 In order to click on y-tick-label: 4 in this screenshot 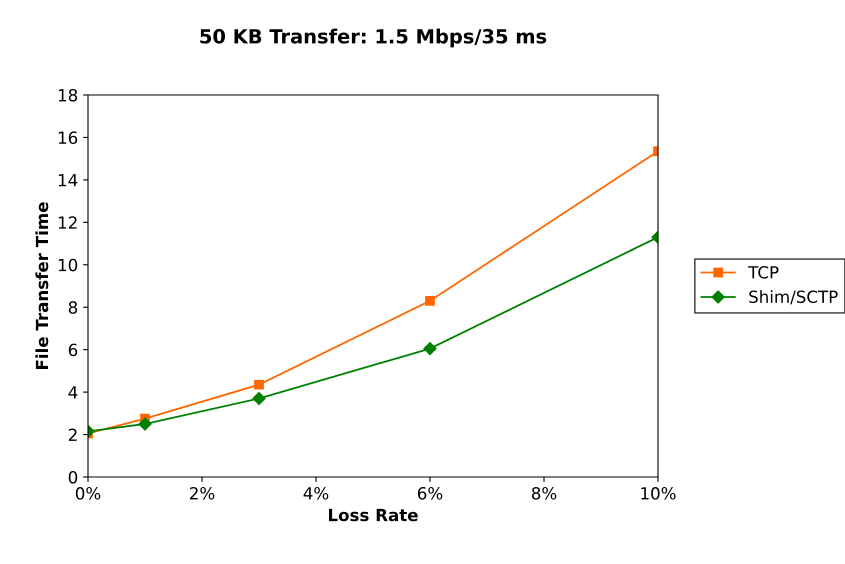, I will do `click(73, 392)`.